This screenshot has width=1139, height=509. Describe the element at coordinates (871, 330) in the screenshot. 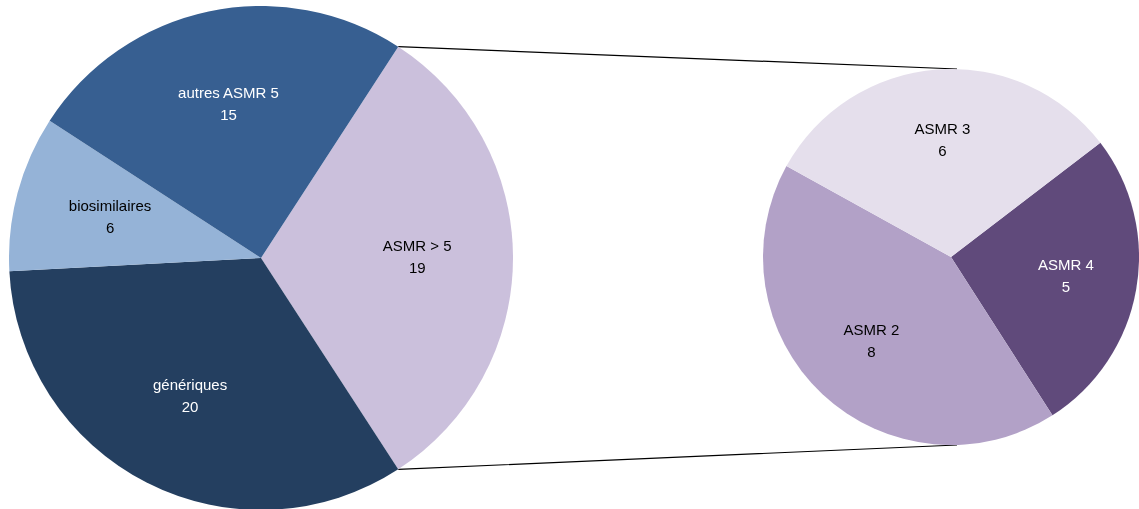

I see `slice-label: ASMR 2` at that location.